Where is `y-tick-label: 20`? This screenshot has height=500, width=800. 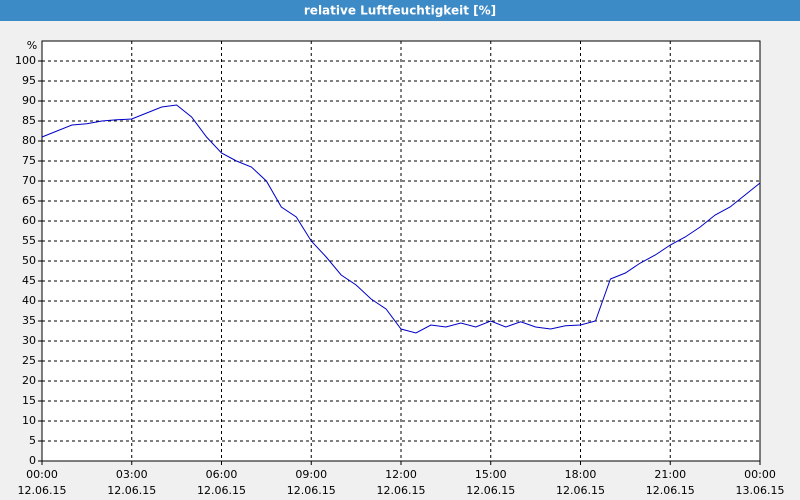
y-tick-label: 20 is located at coordinates (29, 380).